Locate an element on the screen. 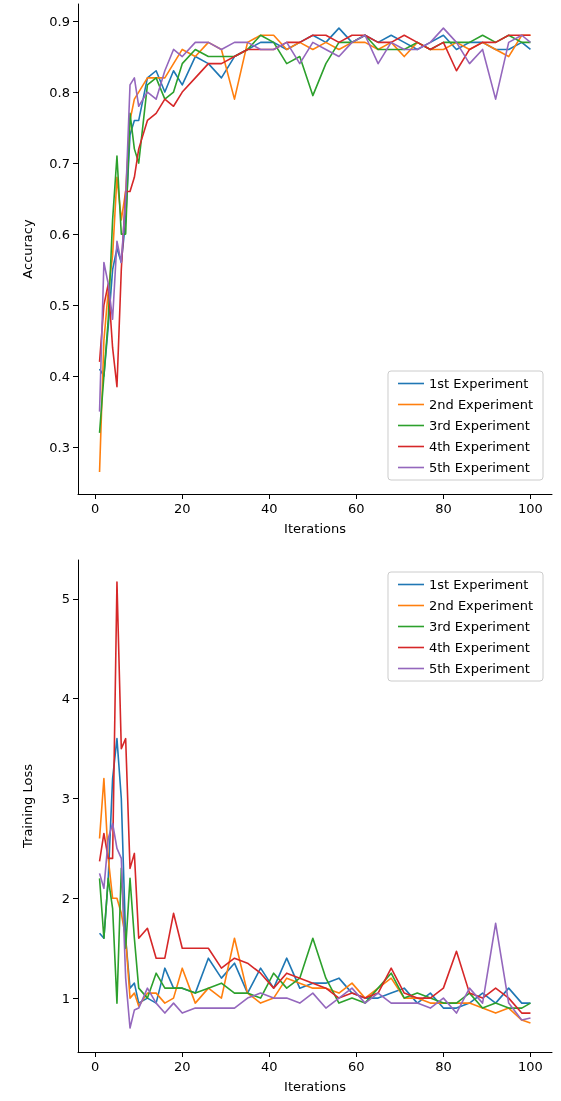 This screenshot has height=1101, width=561. y-tick-label: 0.6 is located at coordinates (59, 234).